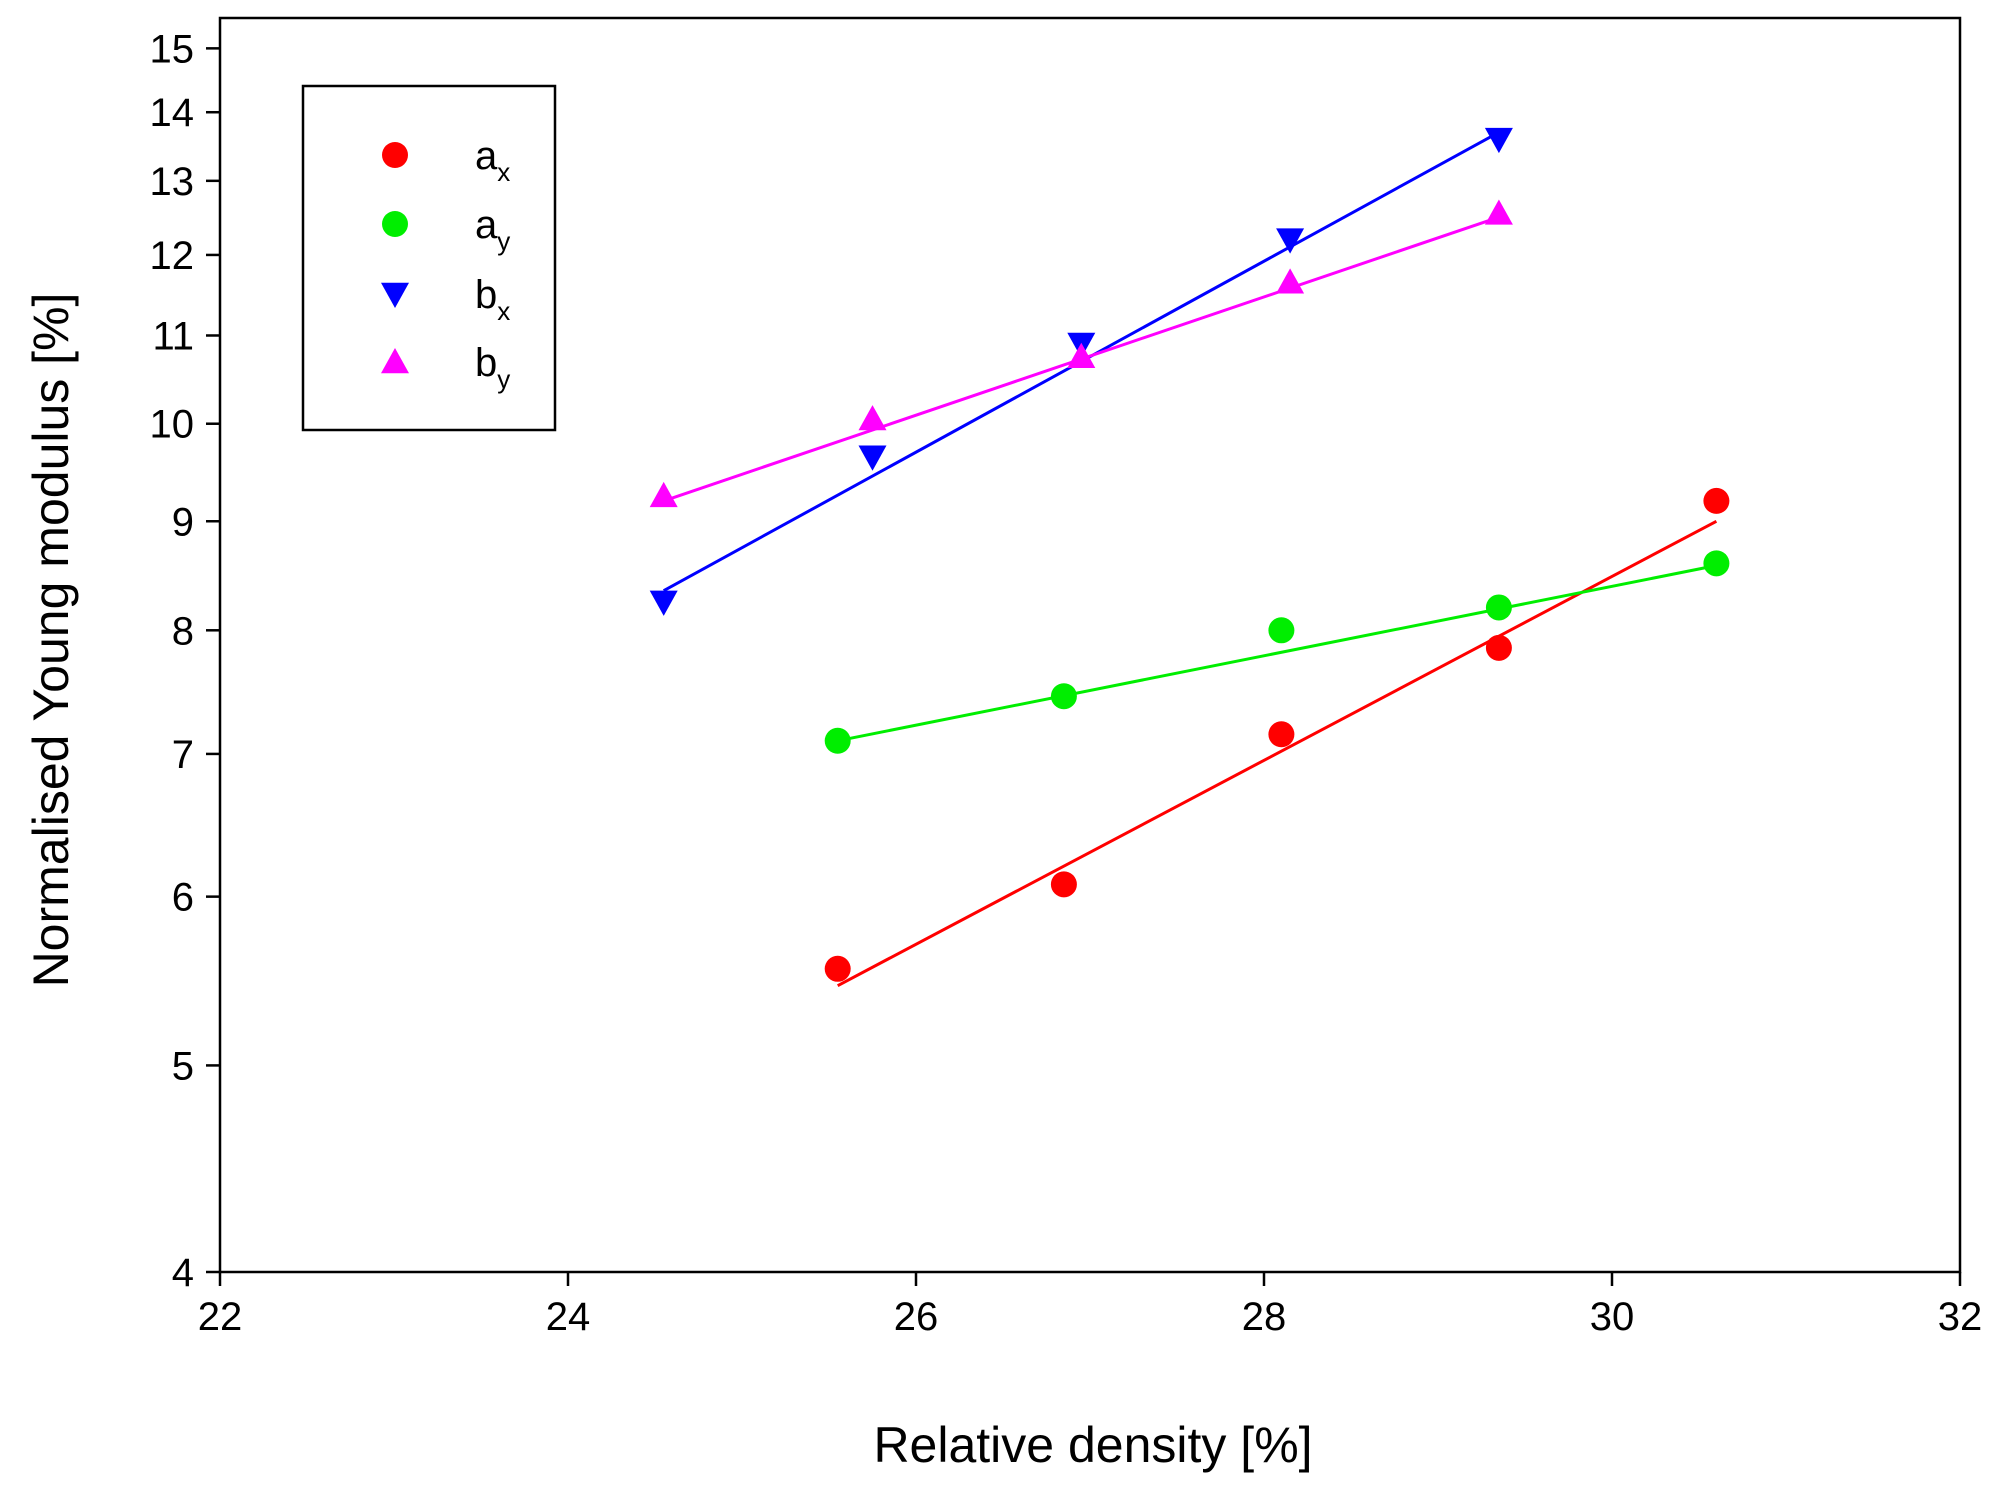 Image resolution: width=1992 pixels, height=1492 pixels. Describe the element at coordinates (172, 256) in the screenshot. I see `y-tick-label: 12` at that location.